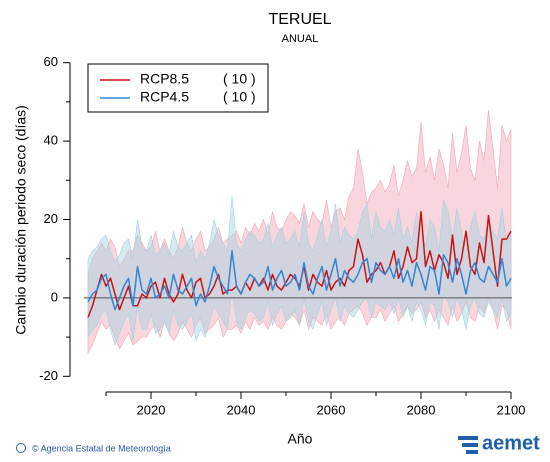 Image resolution: width=550 pixels, height=462 pixels. I want to click on chart-subtitle: ANUAL, so click(300, 39).